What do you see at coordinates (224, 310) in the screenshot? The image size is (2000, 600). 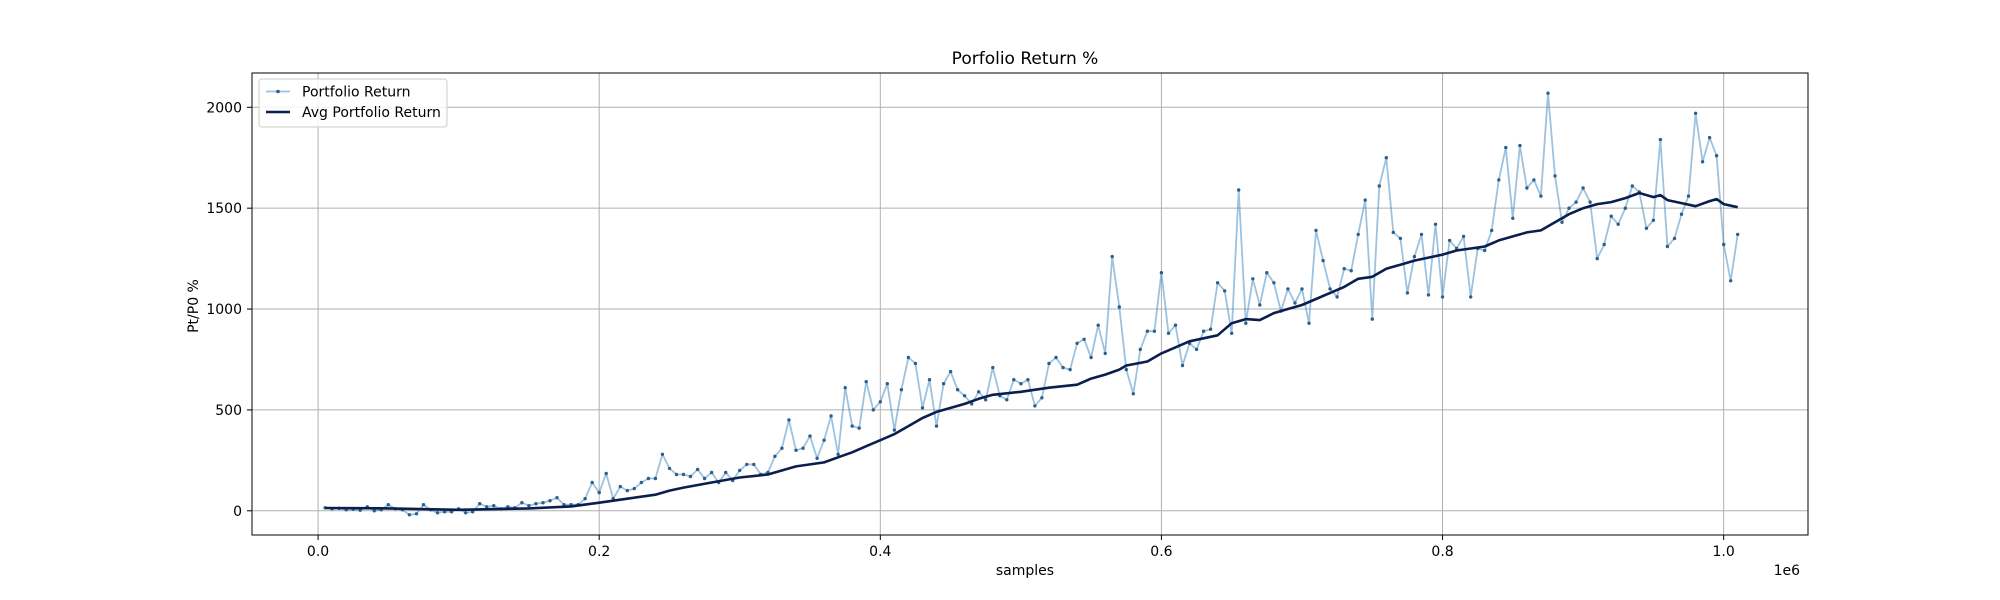 I see `y-tick-label: 1000` at bounding box center [224, 310].